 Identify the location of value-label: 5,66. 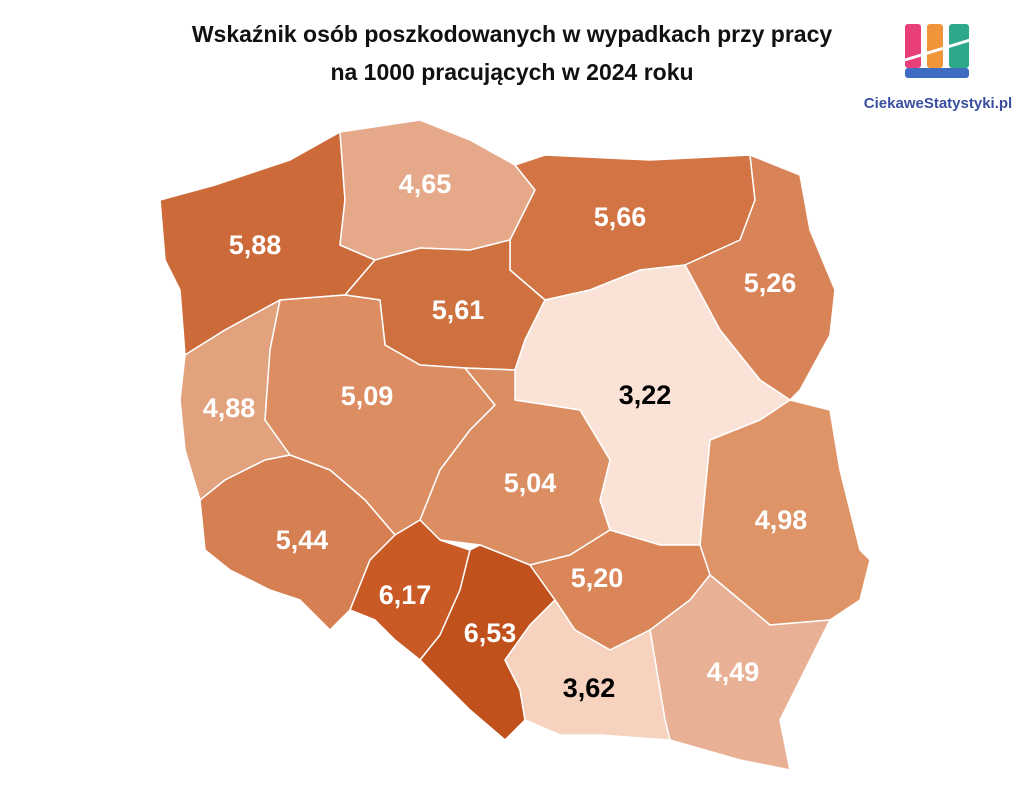
(620, 217).